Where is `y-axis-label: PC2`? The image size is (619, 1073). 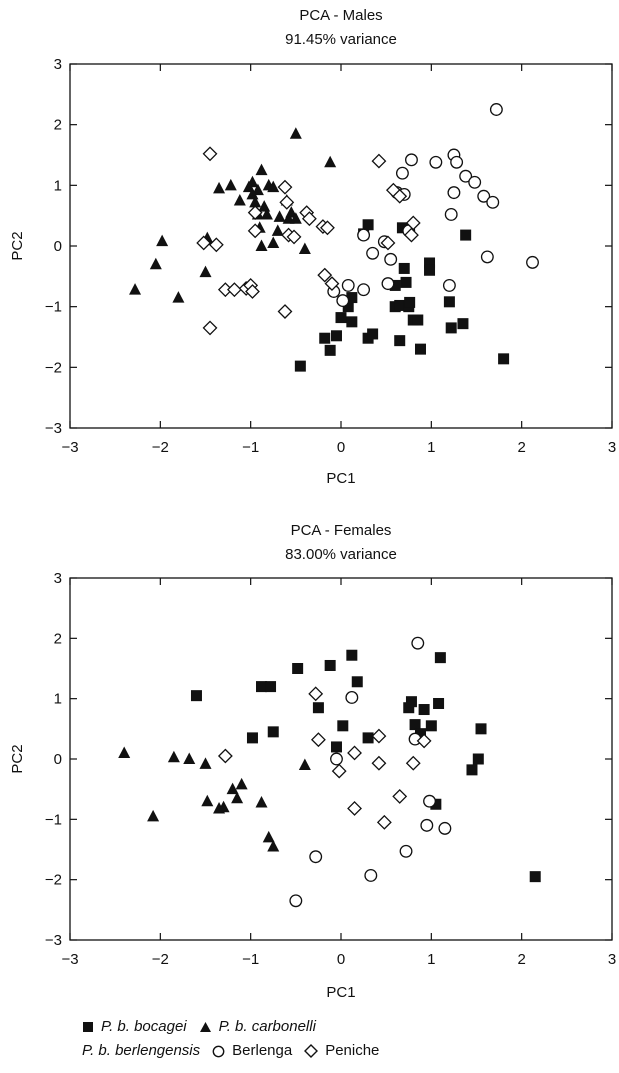
y-axis-label: PC2 is located at coordinates (17, 758).